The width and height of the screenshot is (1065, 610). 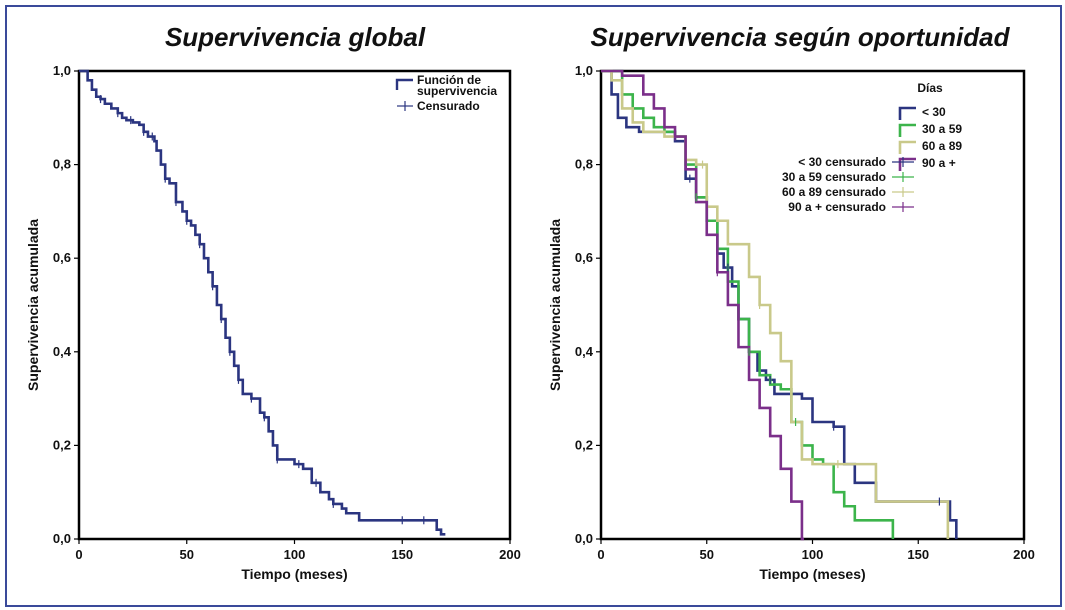 What do you see at coordinates (942, 129) in the screenshot?
I see `legend-line-label: 30 a 59` at bounding box center [942, 129].